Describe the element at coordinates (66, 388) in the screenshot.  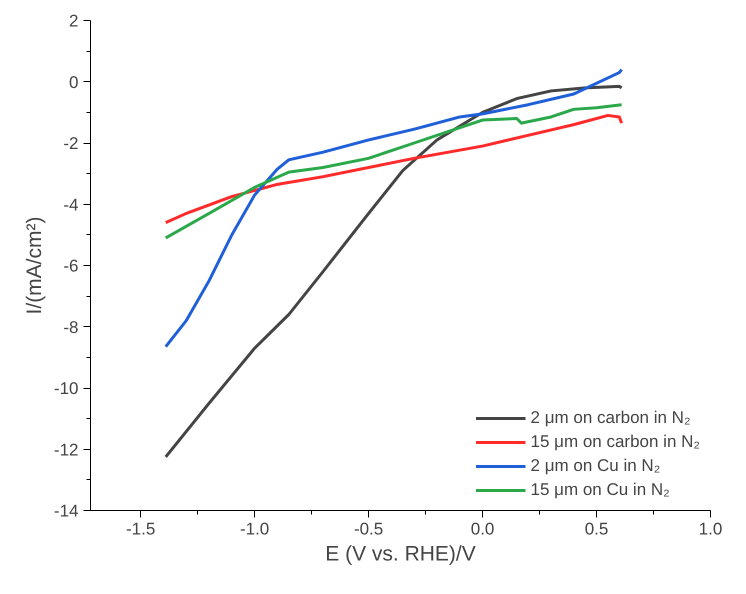
I see `y-tick-label: -10` at that location.